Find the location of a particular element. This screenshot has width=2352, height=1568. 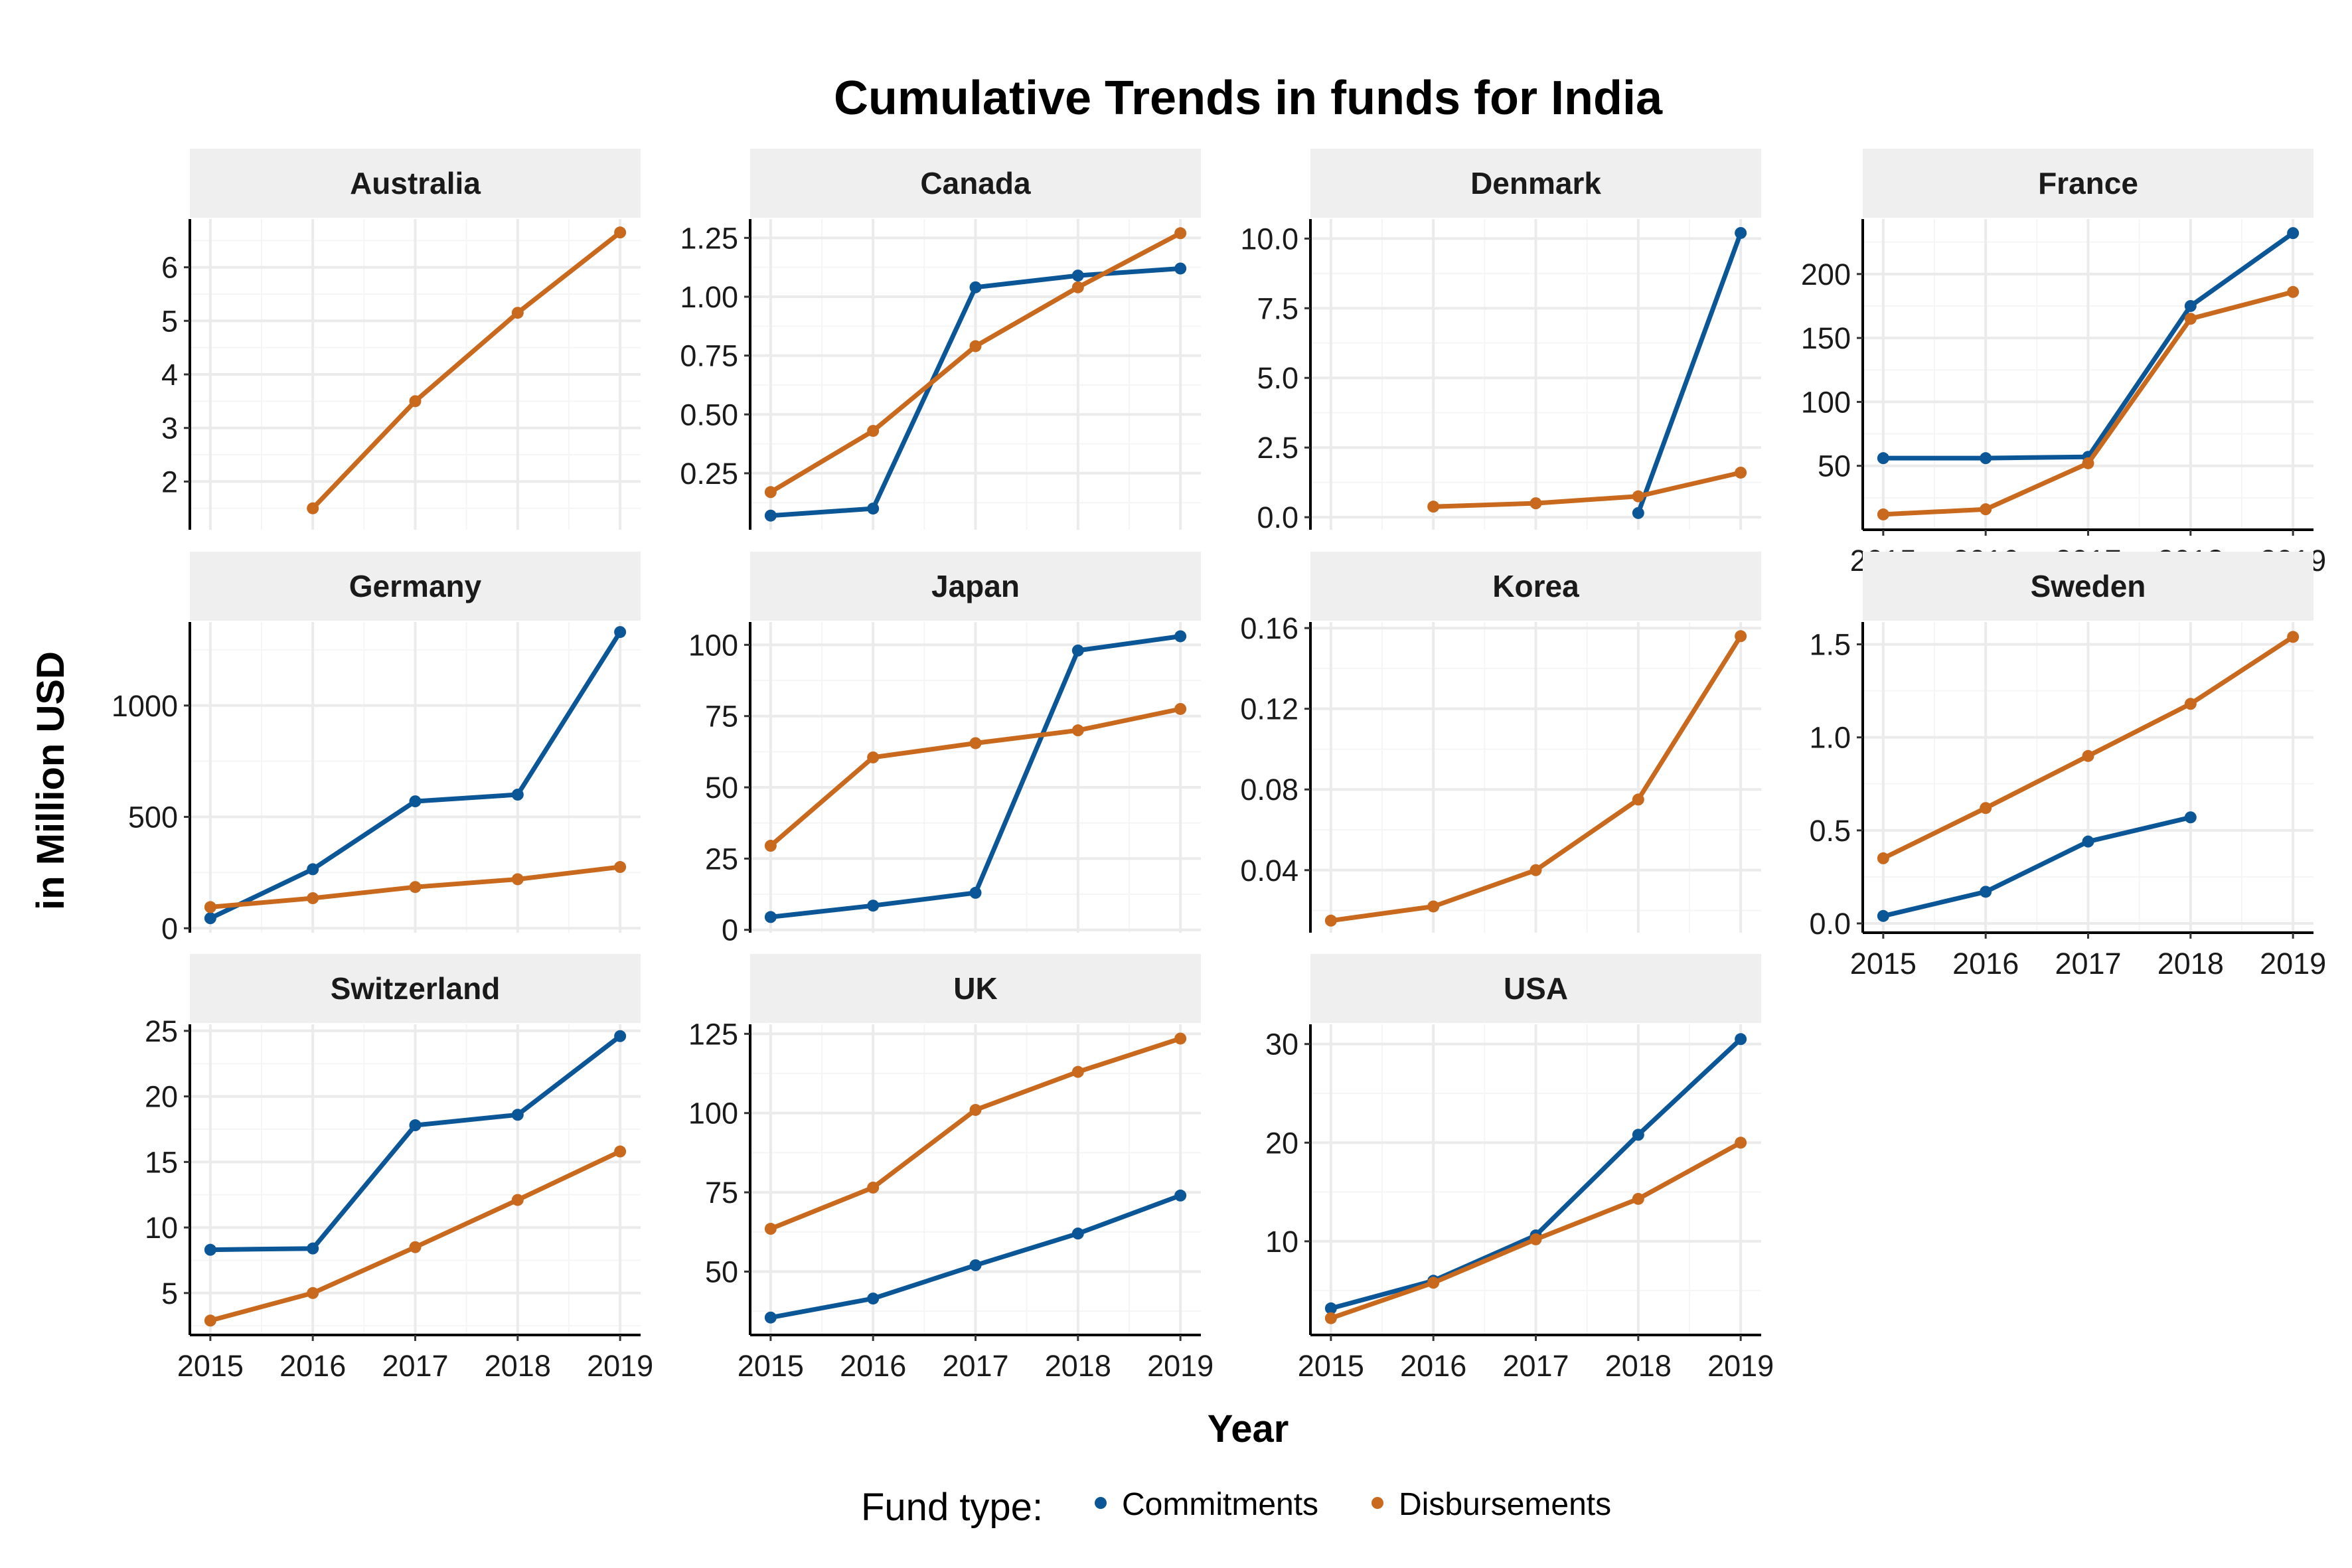

y-tick-label: 0 is located at coordinates (730, 930).